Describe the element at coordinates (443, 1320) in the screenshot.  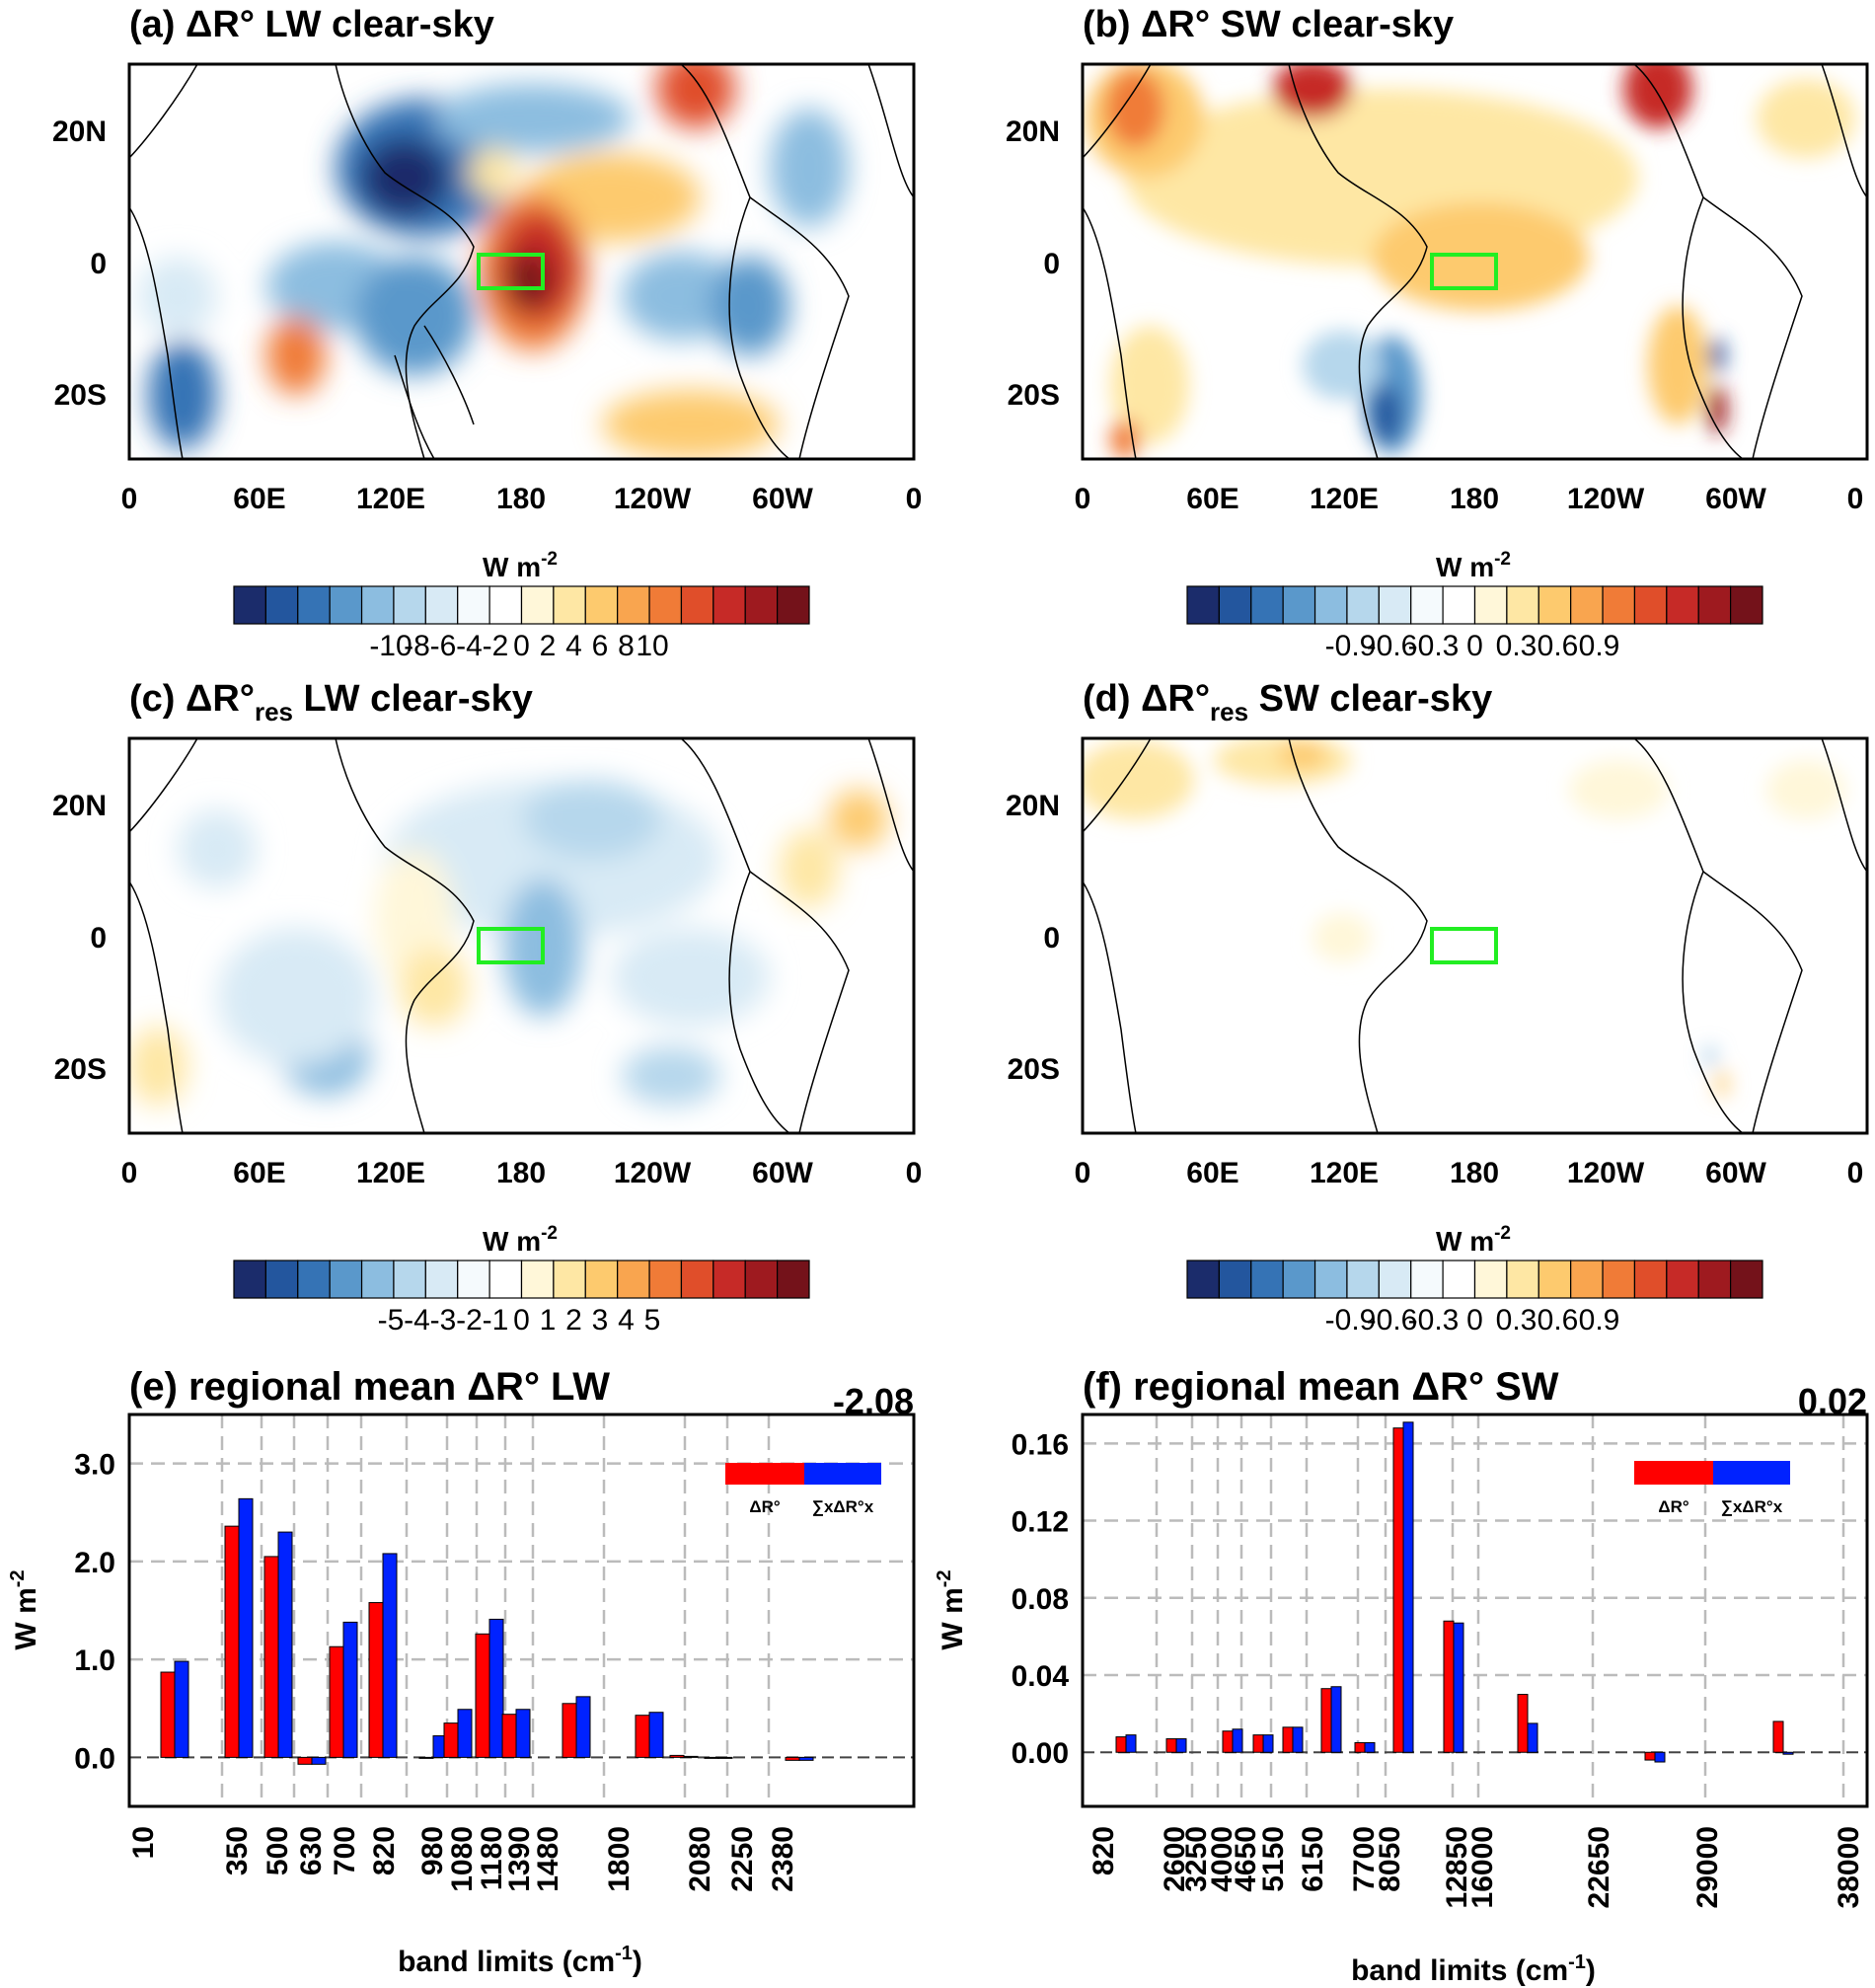
I see `colorbar-tick: -3` at that location.